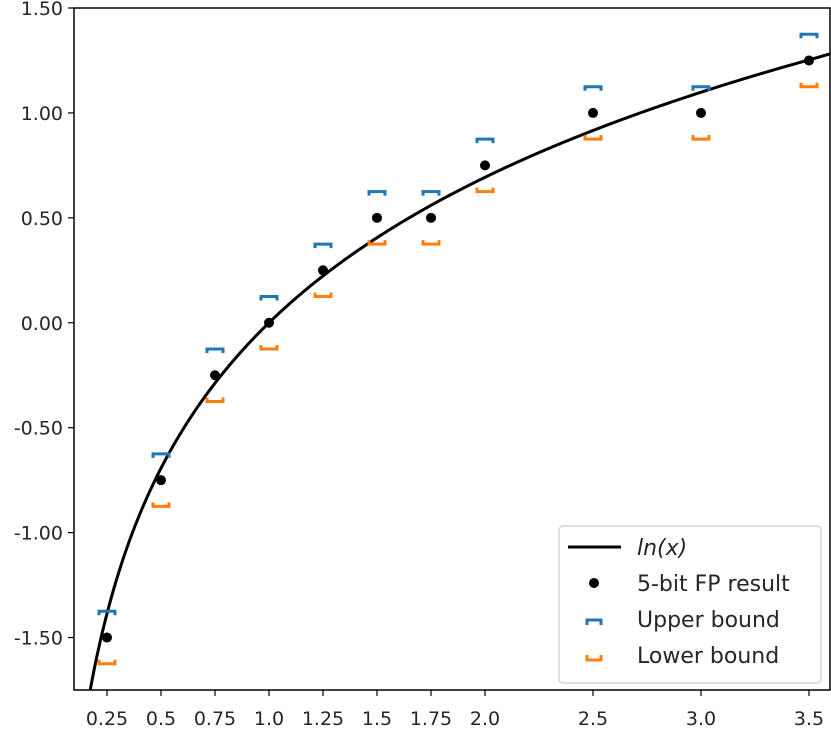 The height and width of the screenshot is (755, 831). What do you see at coordinates (593, 719) in the screenshot?
I see `x-tick-label: 2.5` at bounding box center [593, 719].